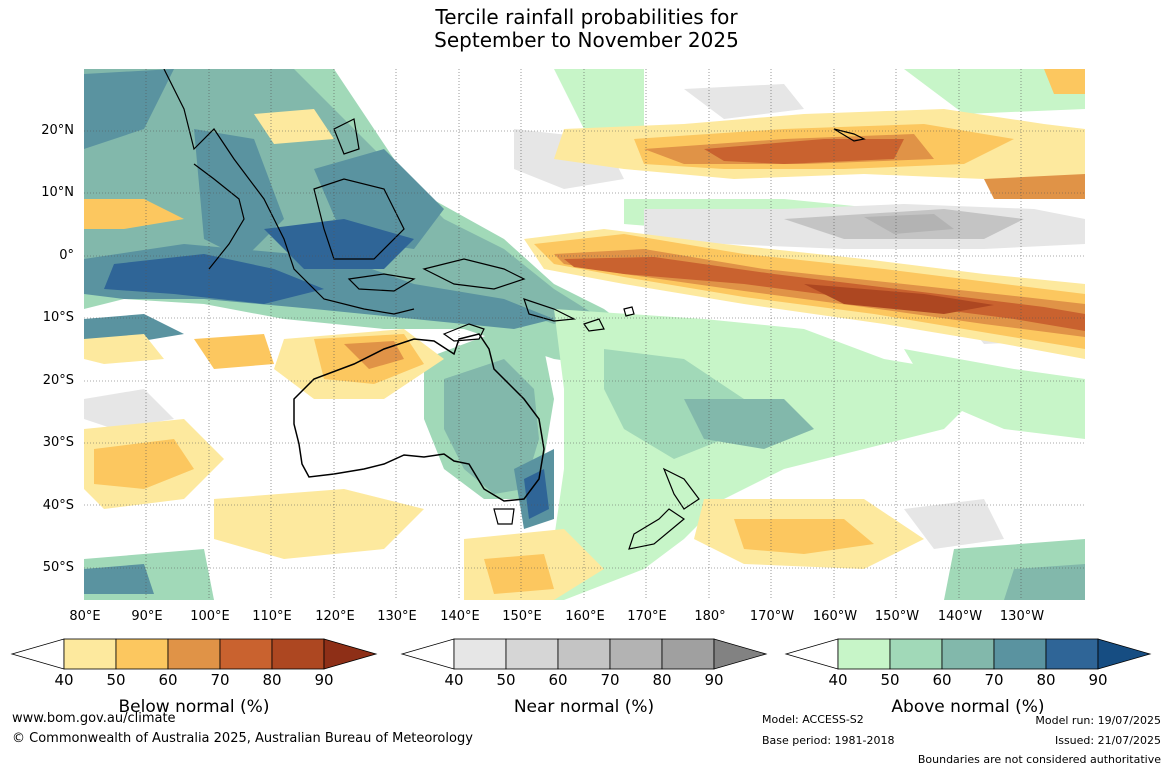 The width and height of the screenshot is (1173, 770). I want to click on base-period: Base period: 1981-2018, so click(828, 740).